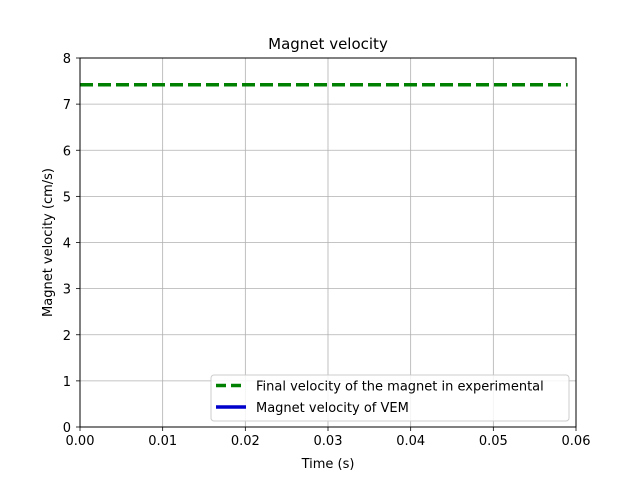 The width and height of the screenshot is (640, 480). What do you see at coordinates (493, 441) in the screenshot?
I see `x-tick-label: 0.05` at bounding box center [493, 441].